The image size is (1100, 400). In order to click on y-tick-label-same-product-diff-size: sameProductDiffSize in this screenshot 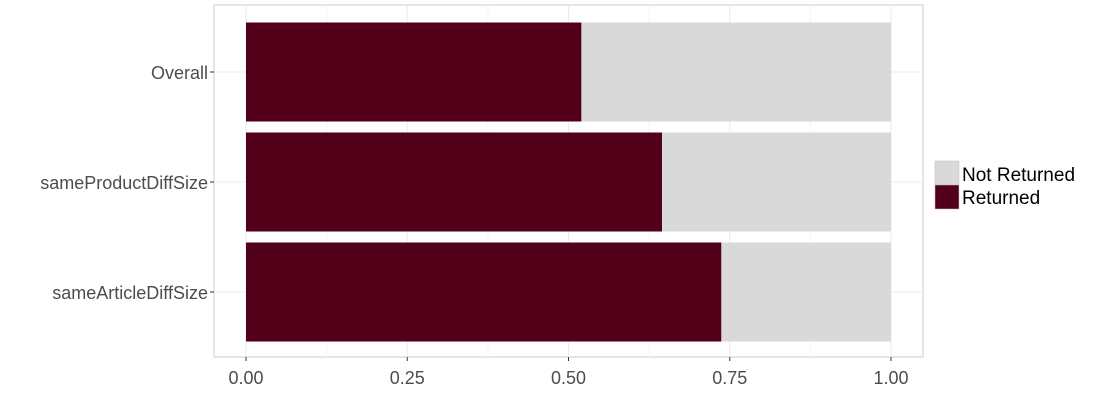, I will do `click(124, 183)`.